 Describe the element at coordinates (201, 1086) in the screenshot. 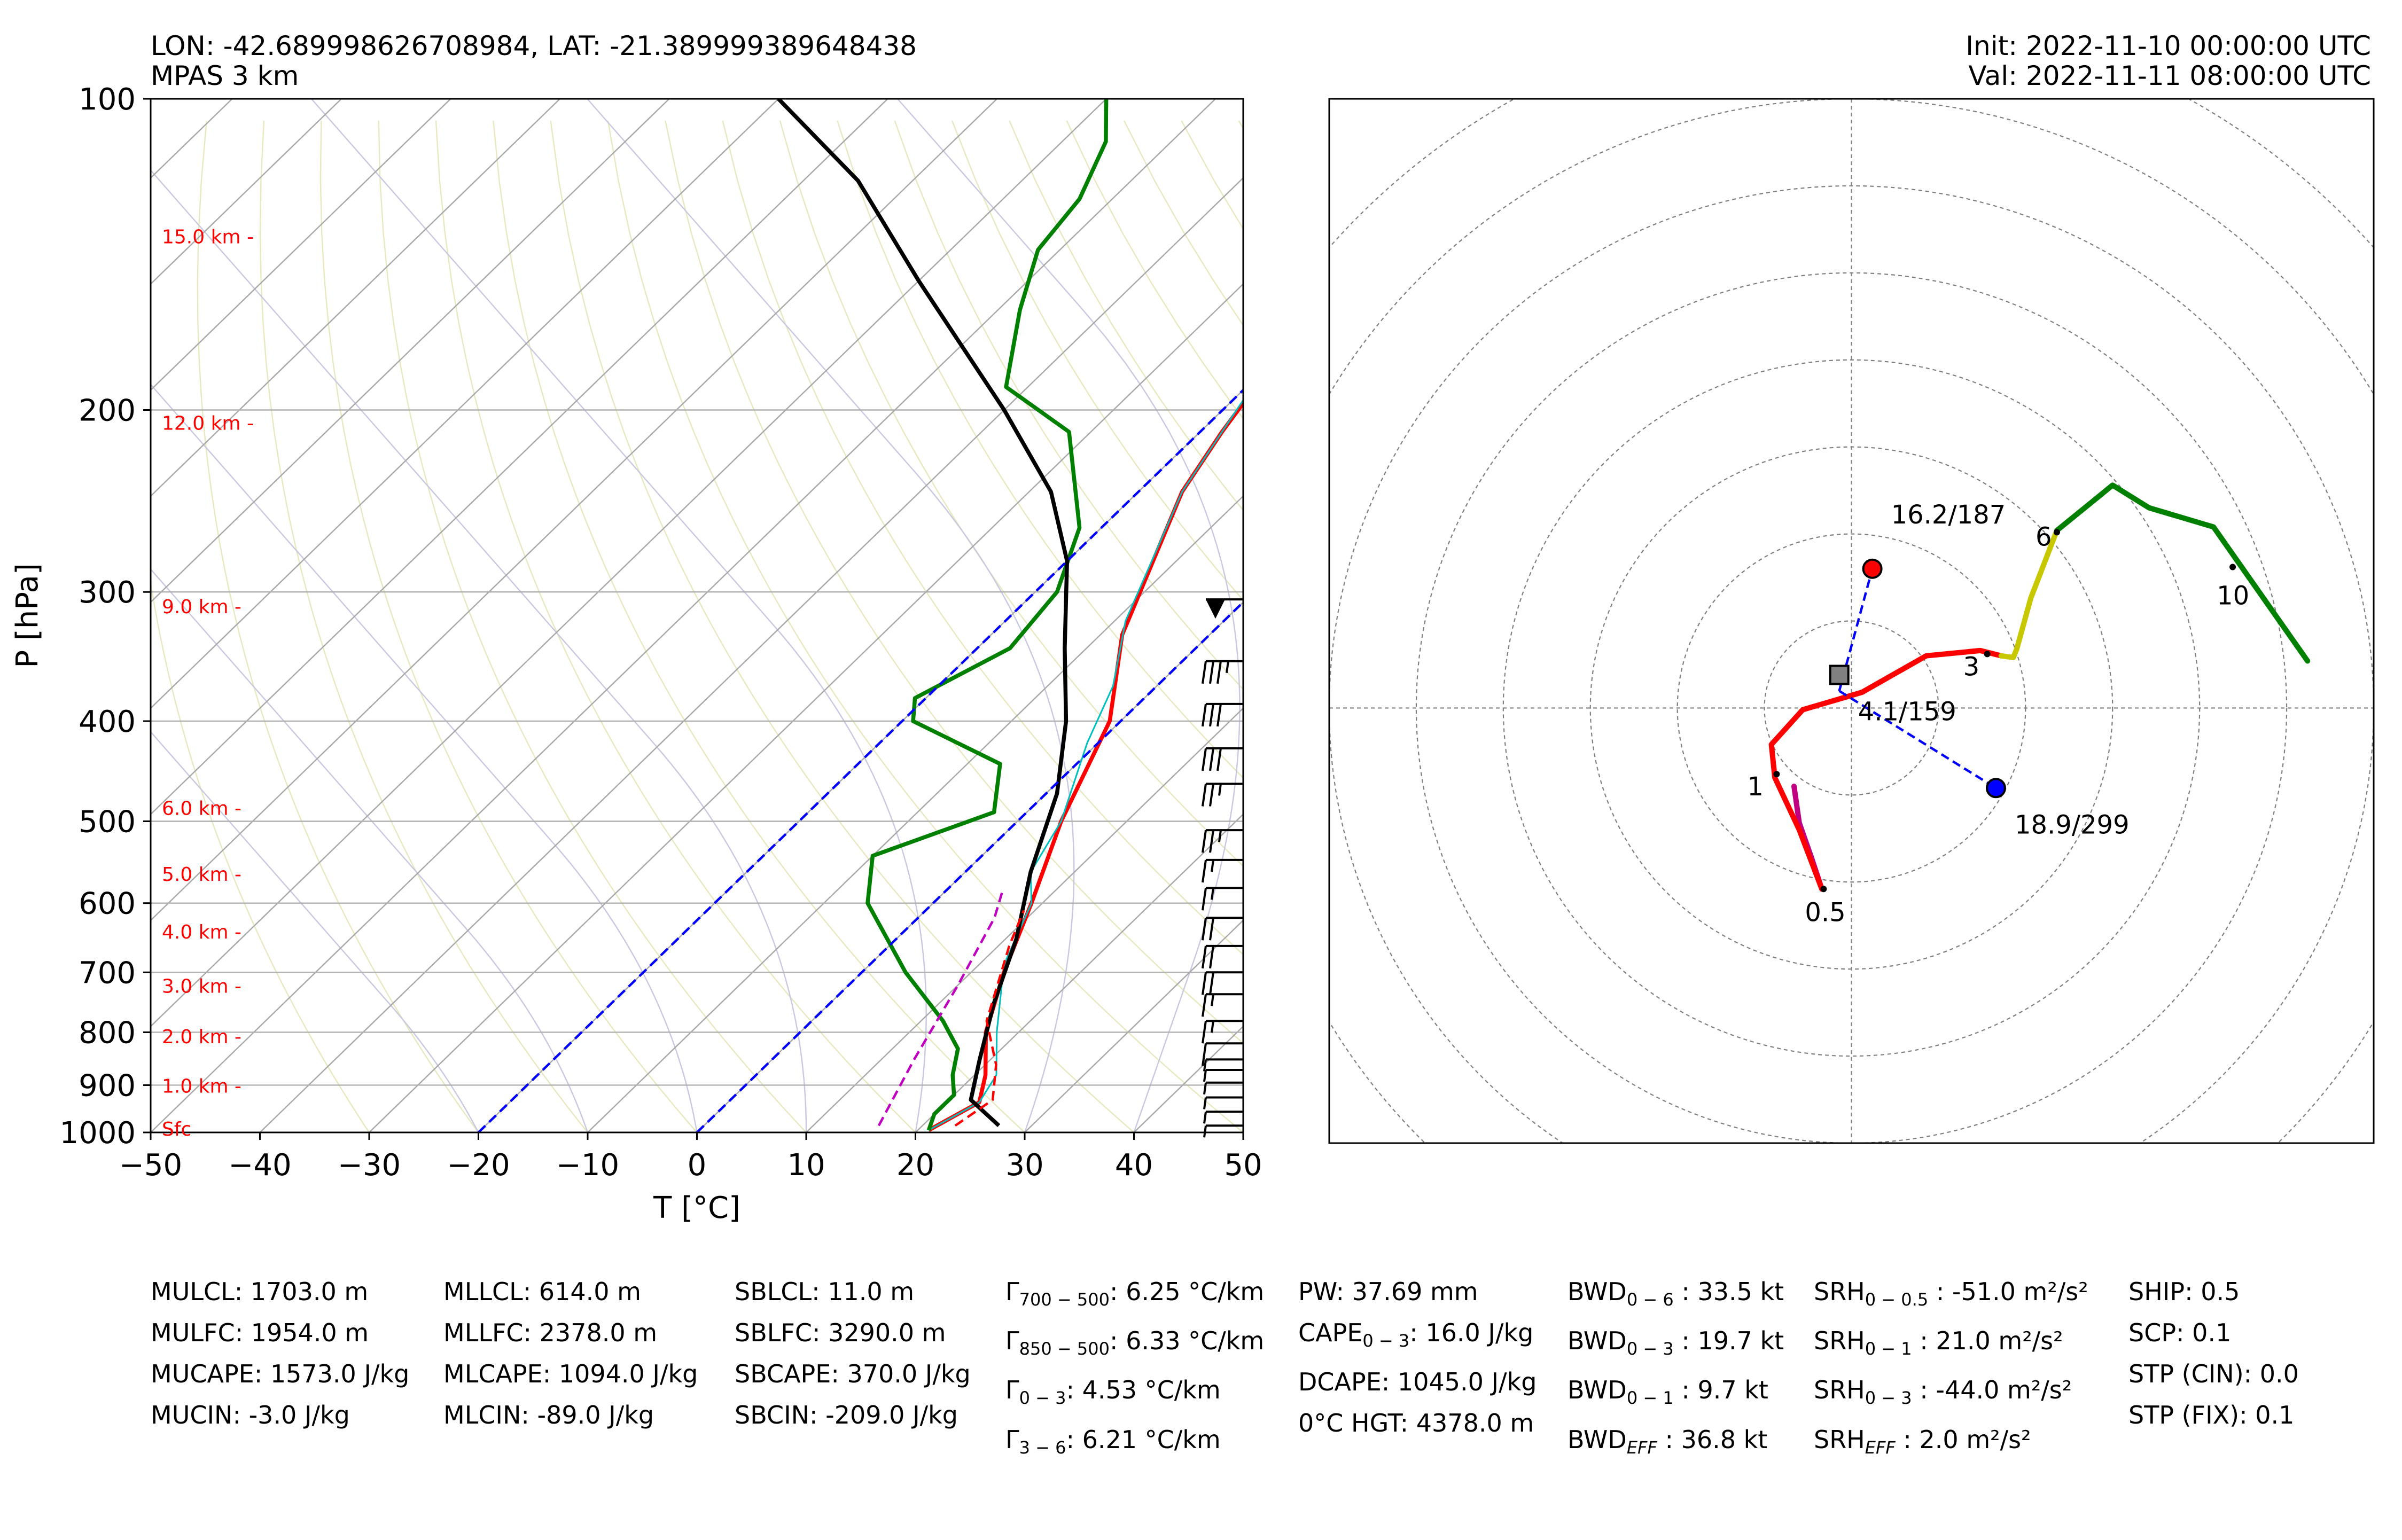

I see `height-label: 1.0 km -` at that location.